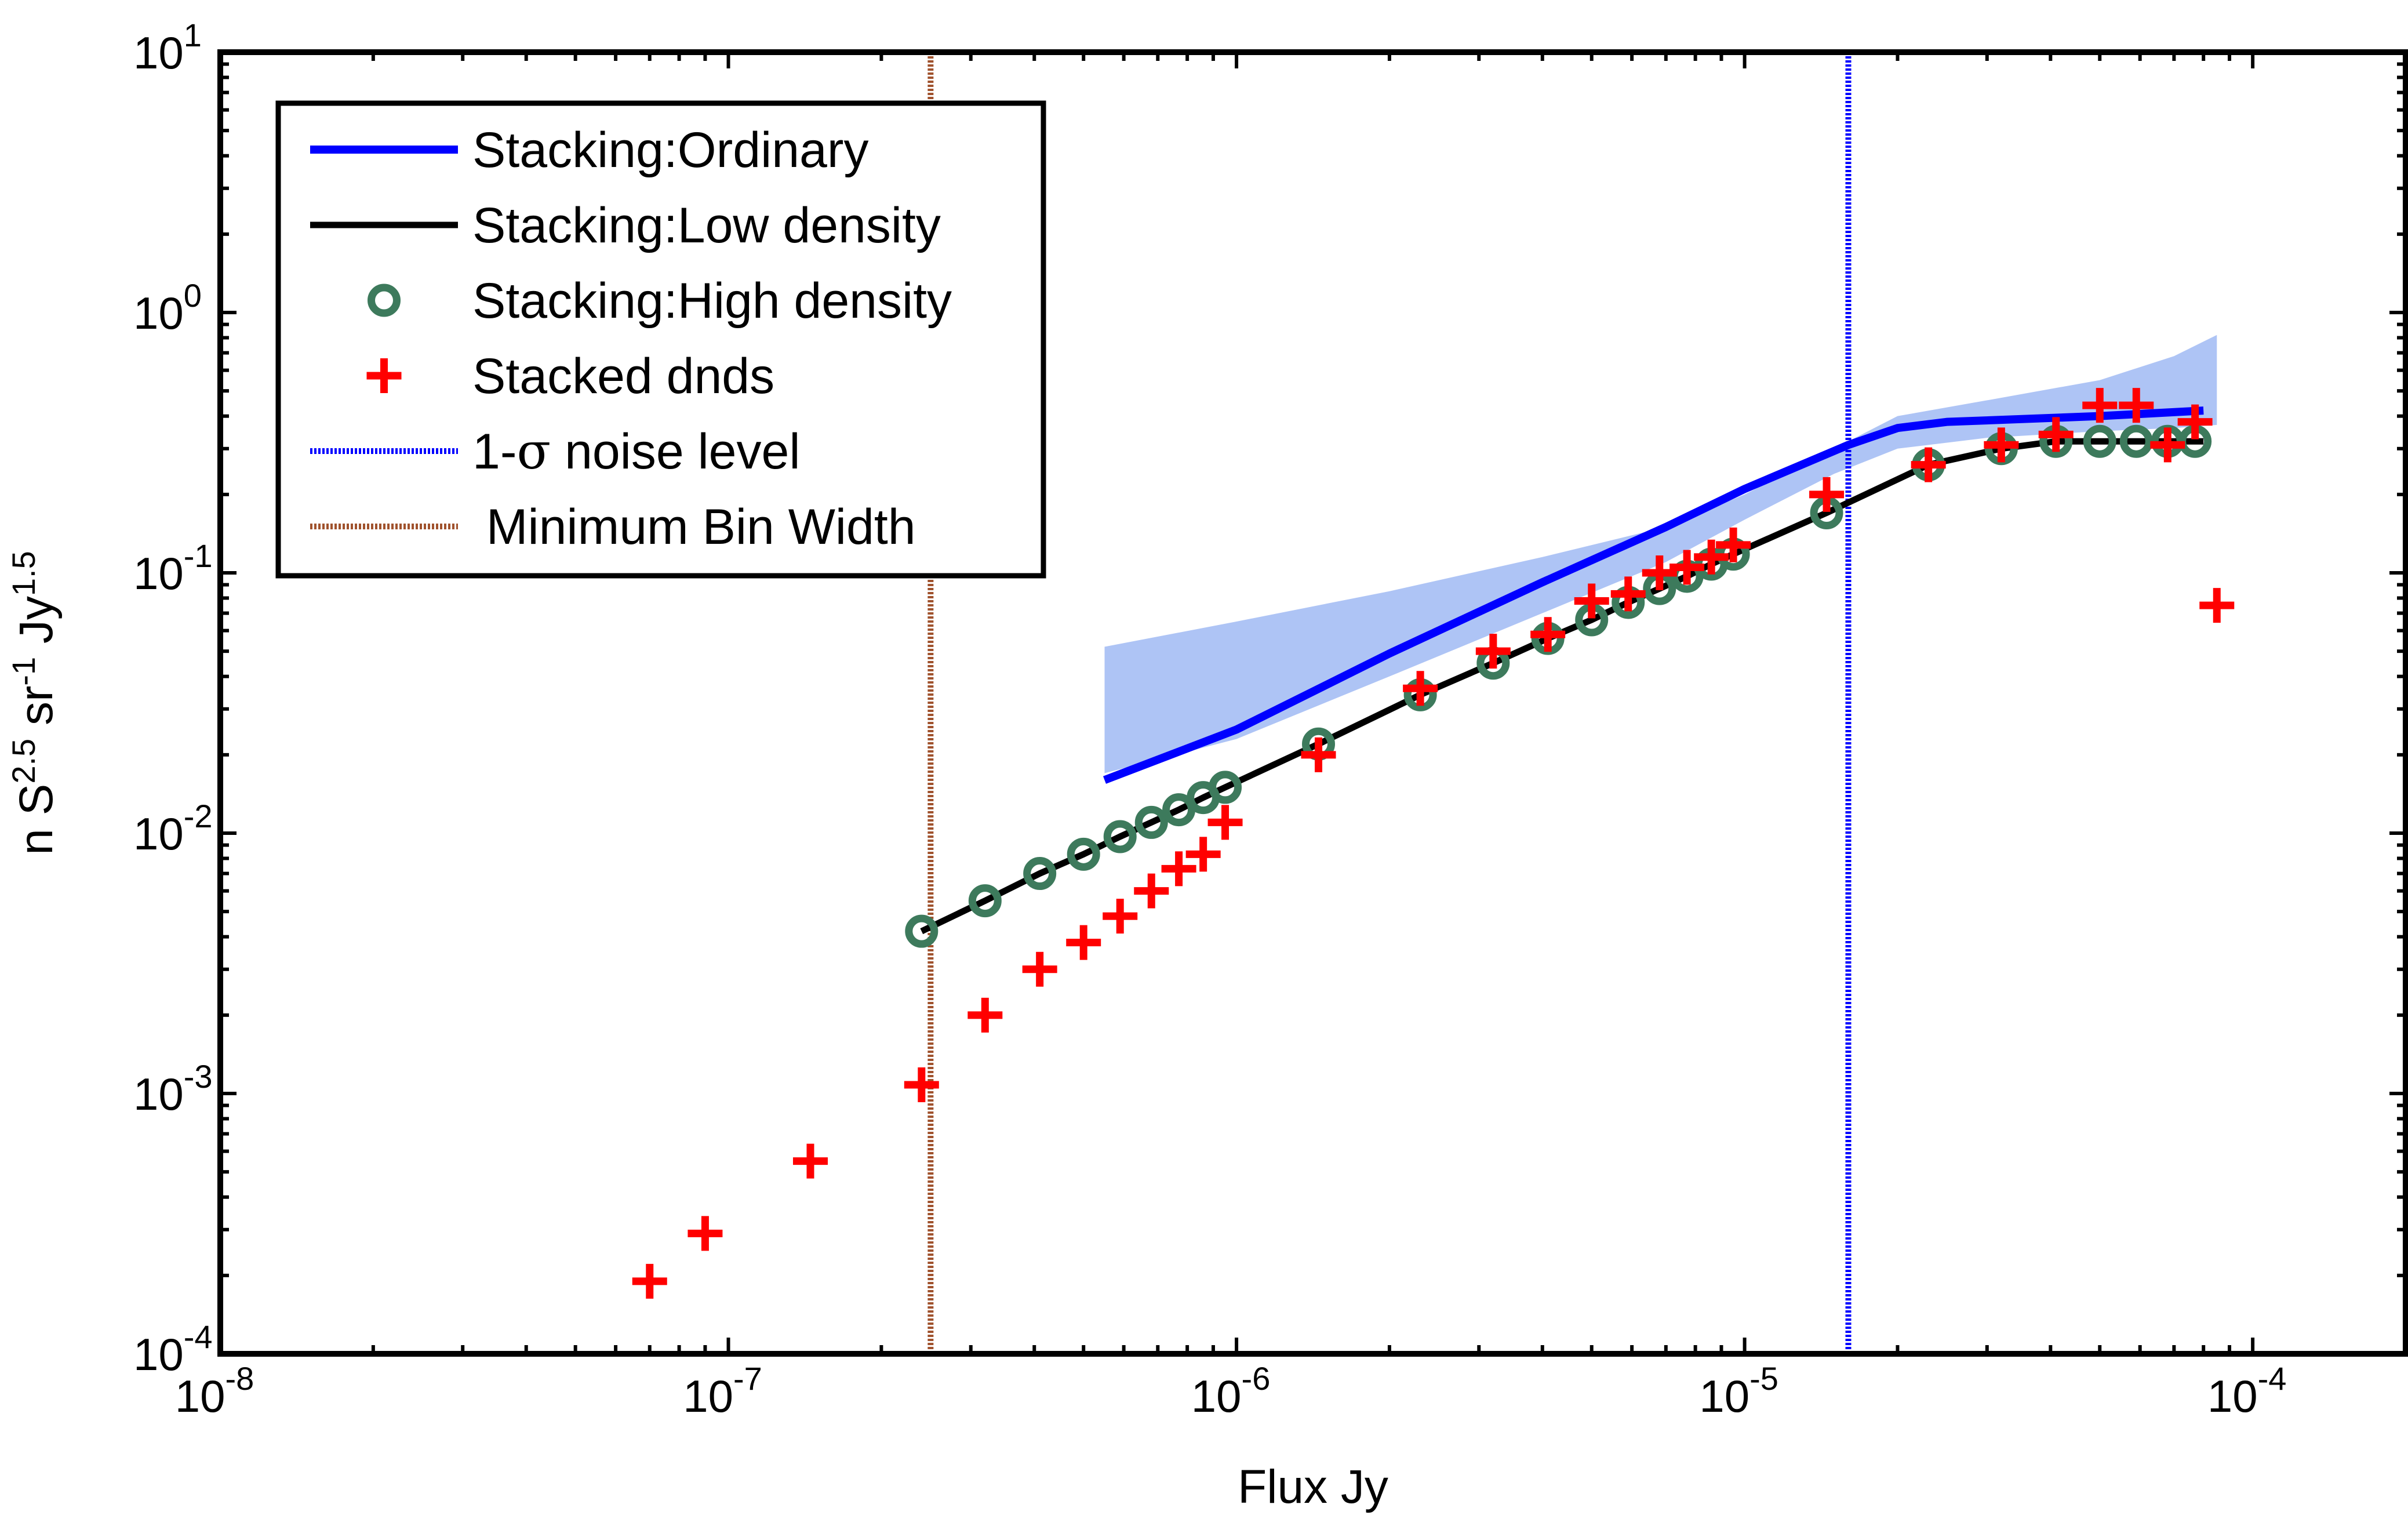  What do you see at coordinates (1313, 1486) in the screenshot?
I see `x-axis-label: Flux Jy` at bounding box center [1313, 1486].